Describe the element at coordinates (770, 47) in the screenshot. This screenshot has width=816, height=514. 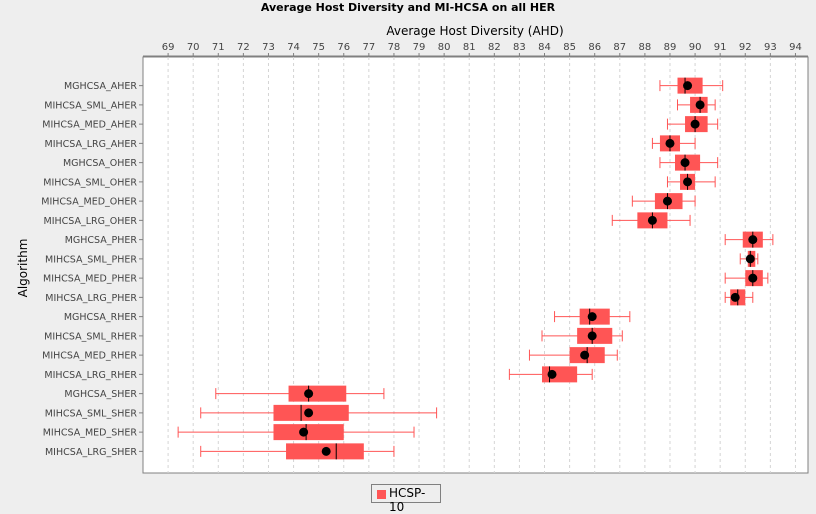
I see `x-tick-label: 93` at that location.